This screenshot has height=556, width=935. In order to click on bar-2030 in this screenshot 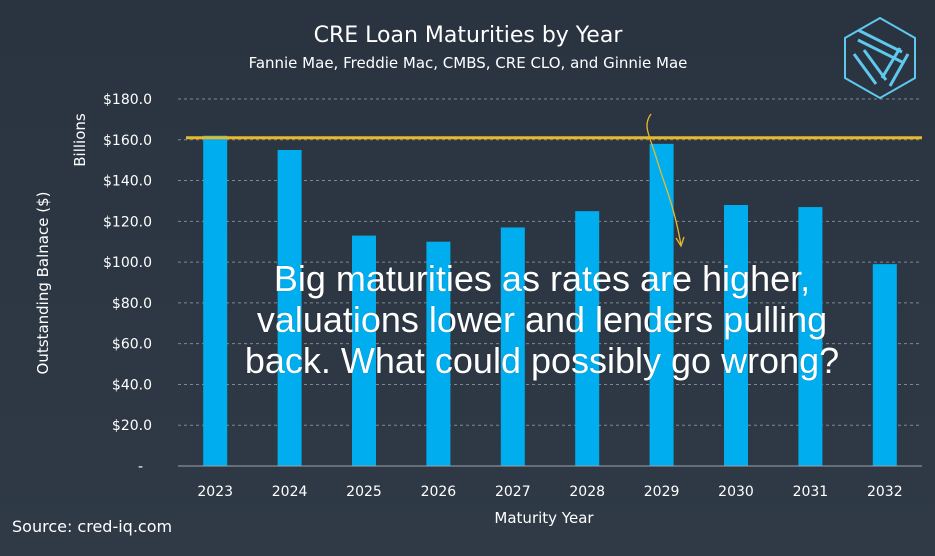, I will do `click(736, 335)`.